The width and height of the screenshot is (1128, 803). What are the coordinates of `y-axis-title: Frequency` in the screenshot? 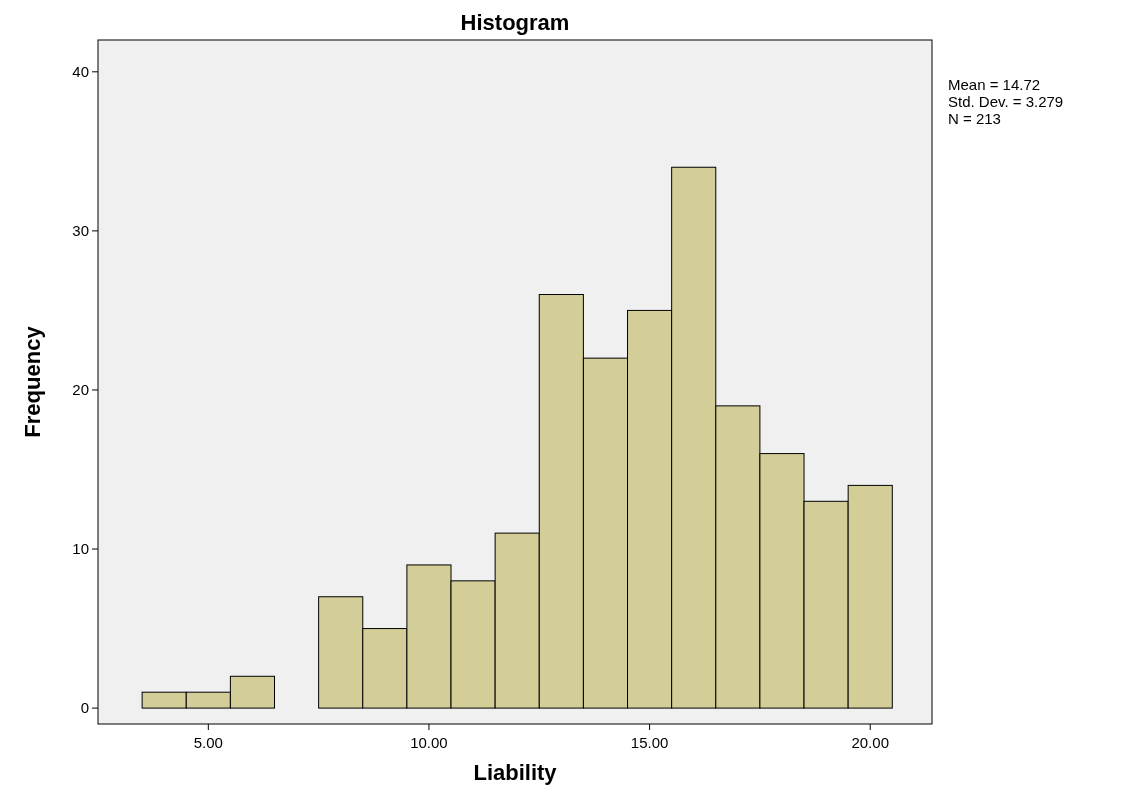 It's located at (32, 381).